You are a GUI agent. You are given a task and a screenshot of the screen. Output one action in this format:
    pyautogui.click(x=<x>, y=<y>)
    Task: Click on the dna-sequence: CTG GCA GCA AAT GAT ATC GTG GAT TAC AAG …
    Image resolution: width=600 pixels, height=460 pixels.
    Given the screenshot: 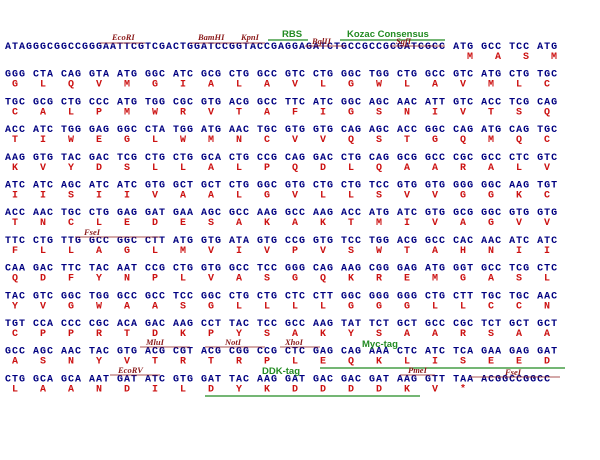 What is the action you would take?
    pyautogui.click(x=278, y=379)
    